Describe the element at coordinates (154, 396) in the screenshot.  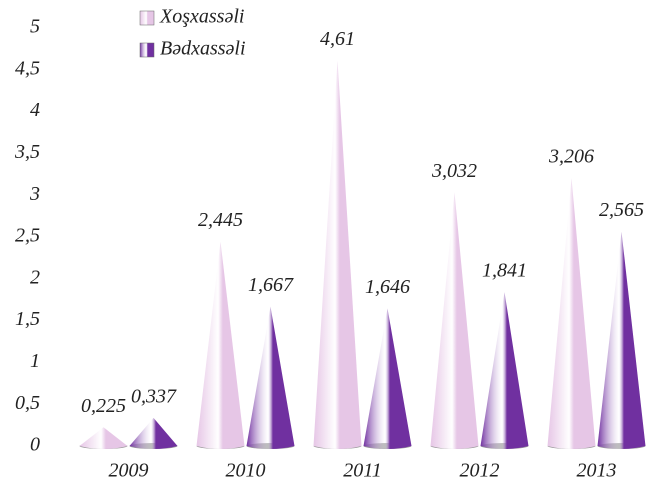
I see `value-label: 0,337` at that location.